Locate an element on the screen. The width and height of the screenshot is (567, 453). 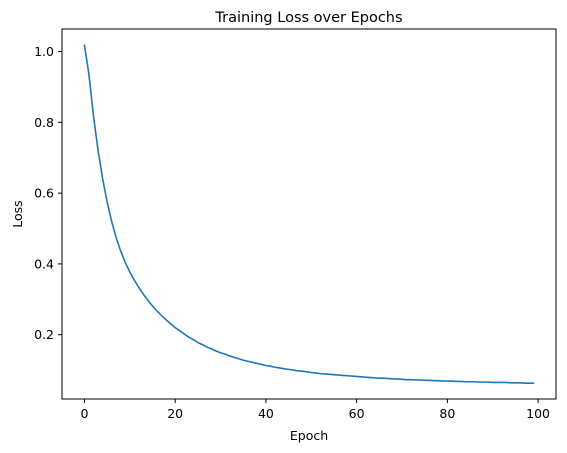
x-tick-label: 0 is located at coordinates (84, 413).